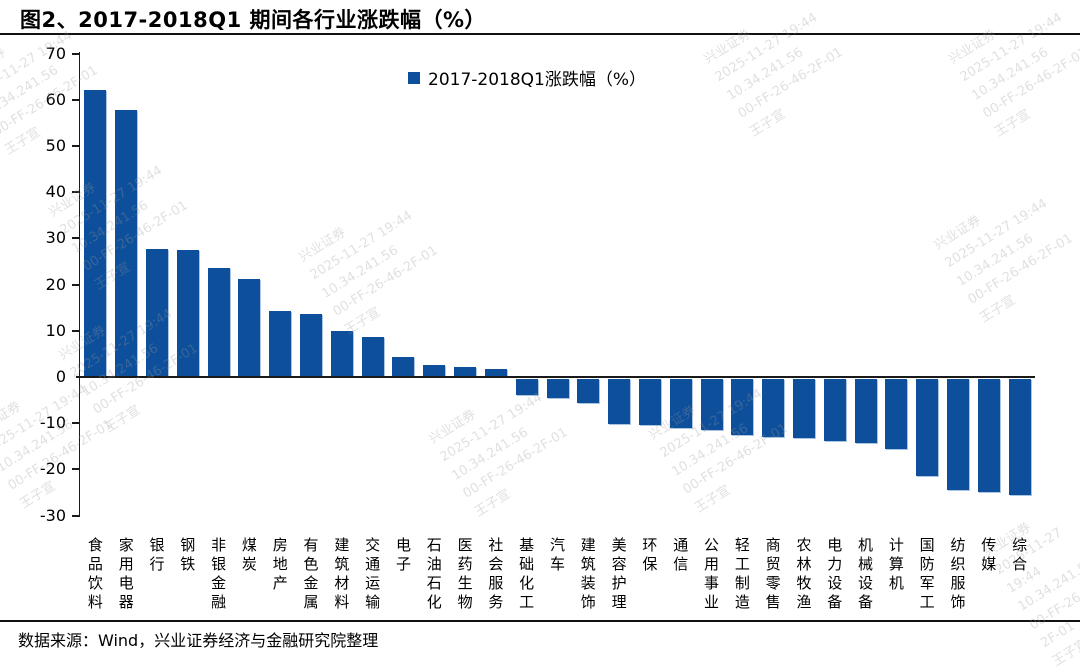 The width and height of the screenshot is (1080, 672). I want to click on y-tick-label--30: -30, so click(52, 515).